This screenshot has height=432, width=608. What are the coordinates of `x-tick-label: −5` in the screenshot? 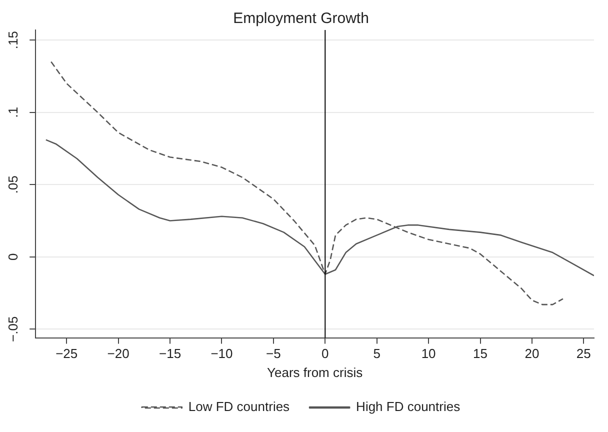 It's located at (273, 354).